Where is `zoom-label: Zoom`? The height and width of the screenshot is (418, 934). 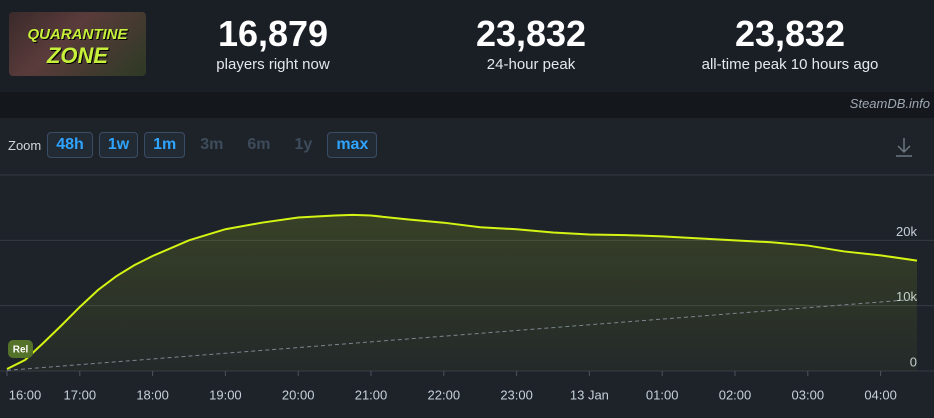 zoom-label: Zoom is located at coordinates (25, 145).